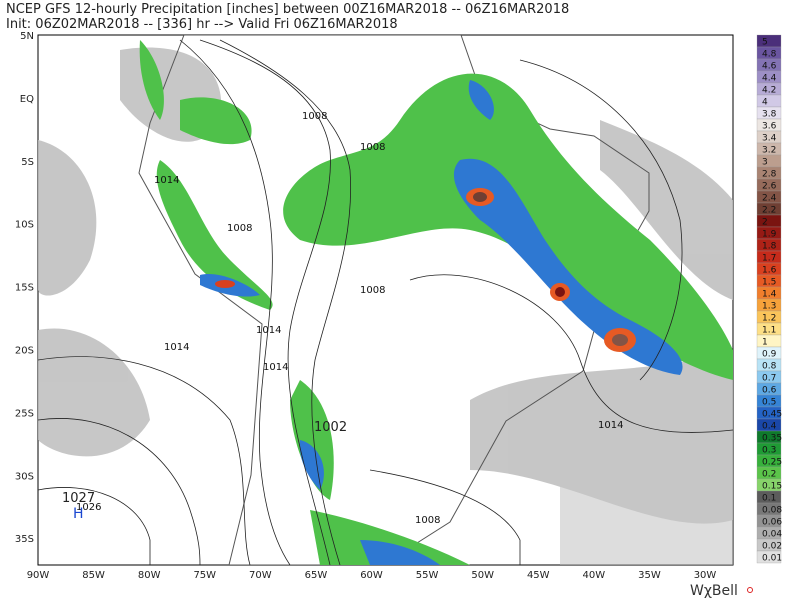  I want to click on colorbar-label: 4.6, so click(769, 67).